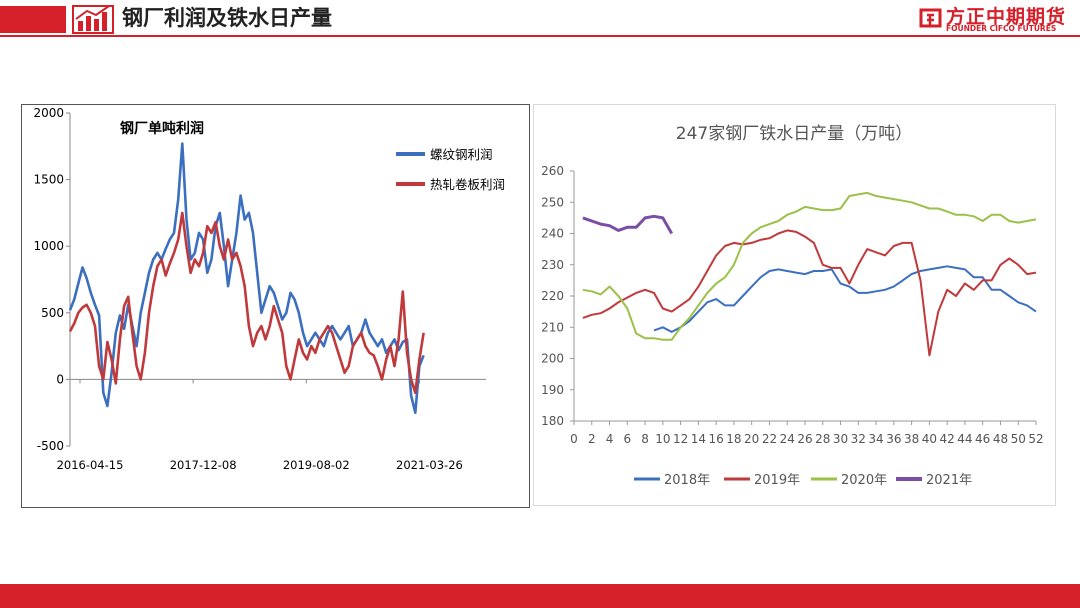 The image size is (1080, 608). Describe the element at coordinates (645, 439) in the screenshot. I see `x-tick-label: 8` at that location.